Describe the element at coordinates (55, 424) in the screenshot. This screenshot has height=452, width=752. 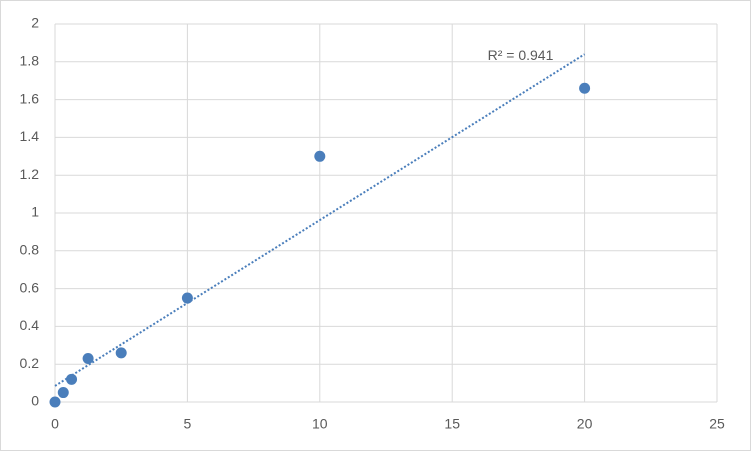
I see `x-tick-label: 0` at that location.